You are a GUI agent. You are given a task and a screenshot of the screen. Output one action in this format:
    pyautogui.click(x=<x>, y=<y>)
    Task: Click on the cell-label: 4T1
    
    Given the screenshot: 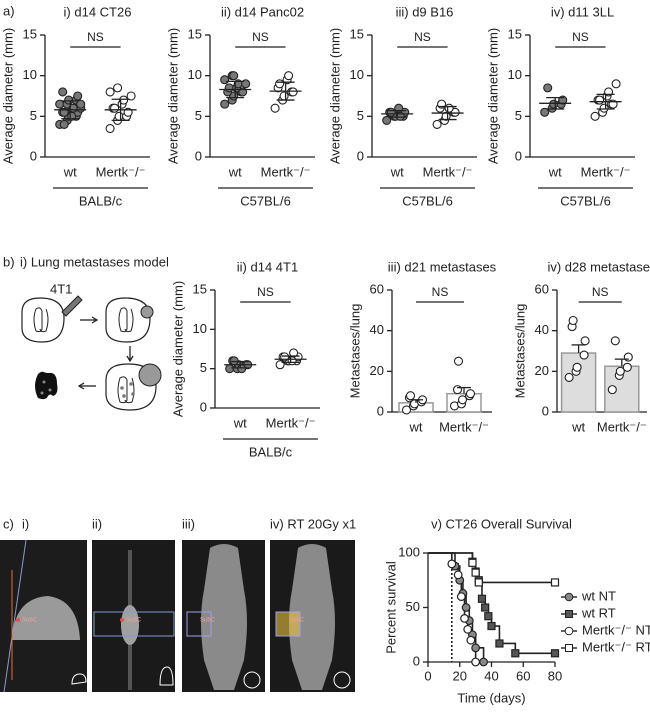 What is the action you would take?
    pyautogui.click(x=61, y=288)
    